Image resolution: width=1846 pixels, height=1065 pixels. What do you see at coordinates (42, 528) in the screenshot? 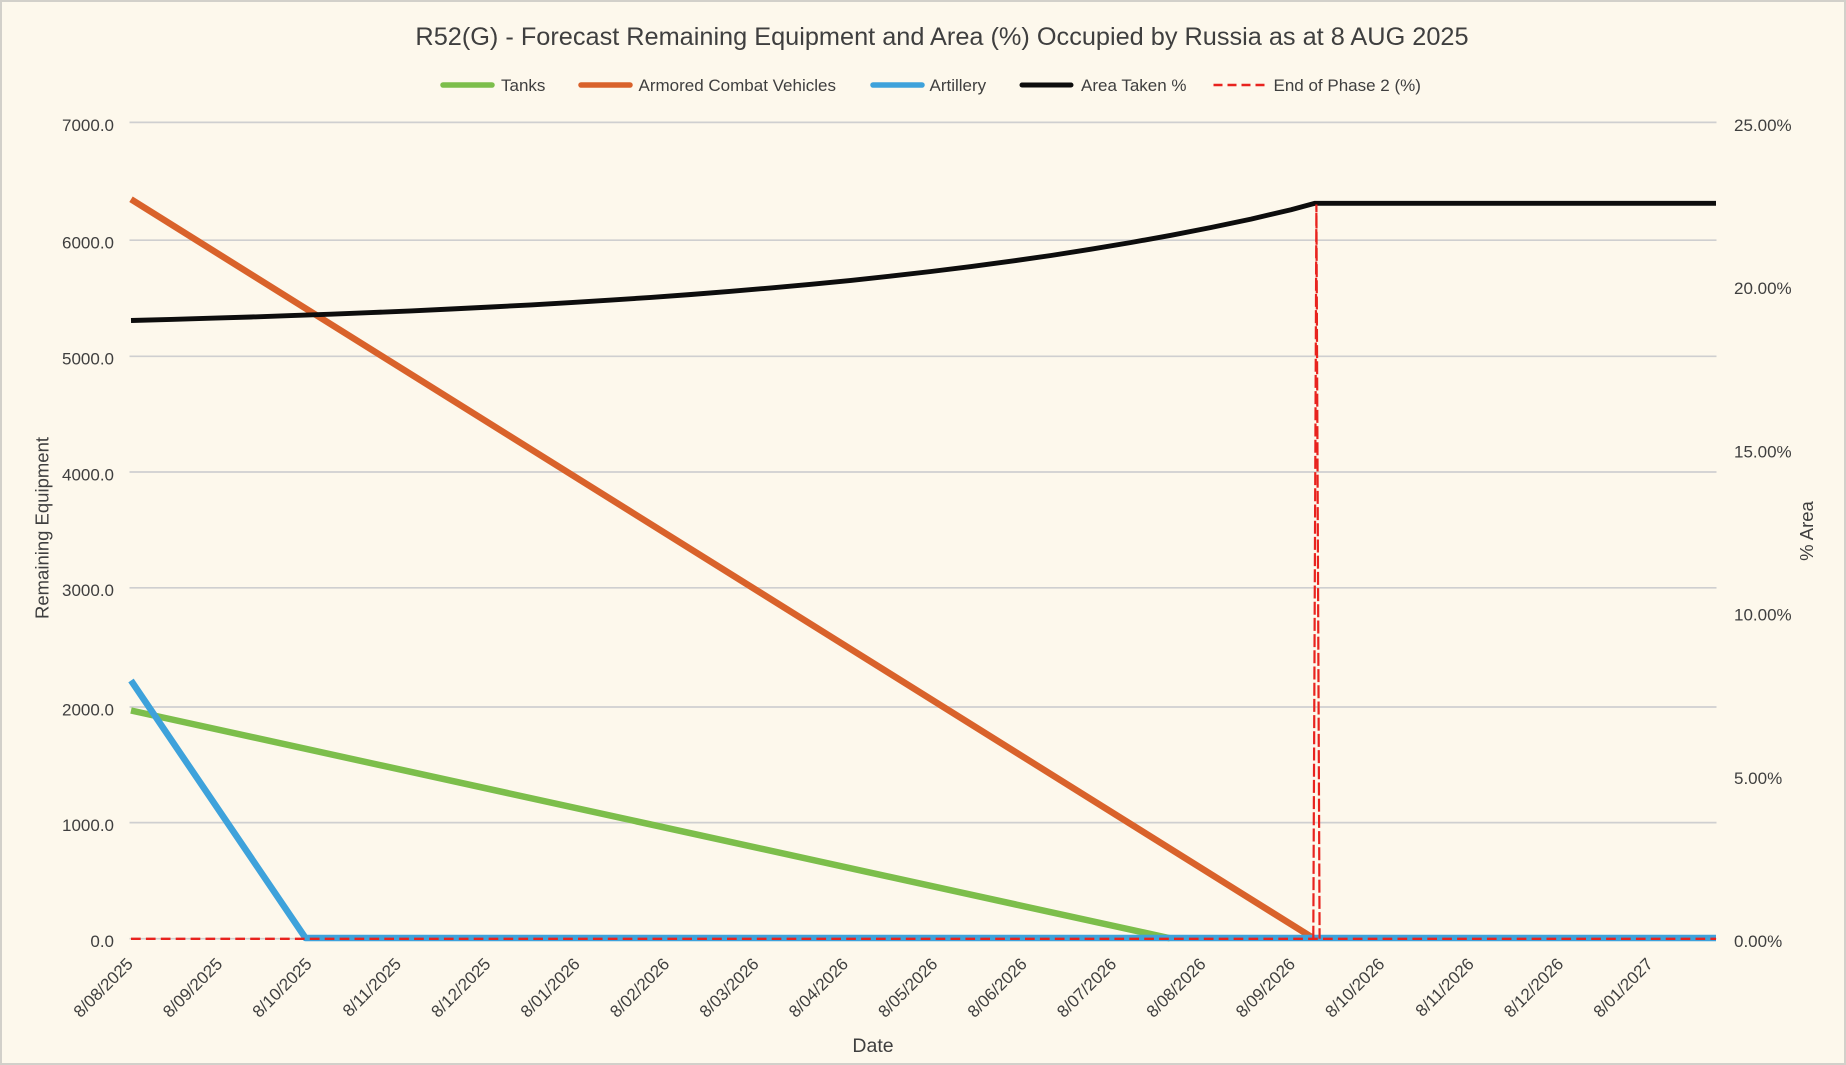
I see `svg-text: Remaining Equipment` at bounding box center [42, 528].